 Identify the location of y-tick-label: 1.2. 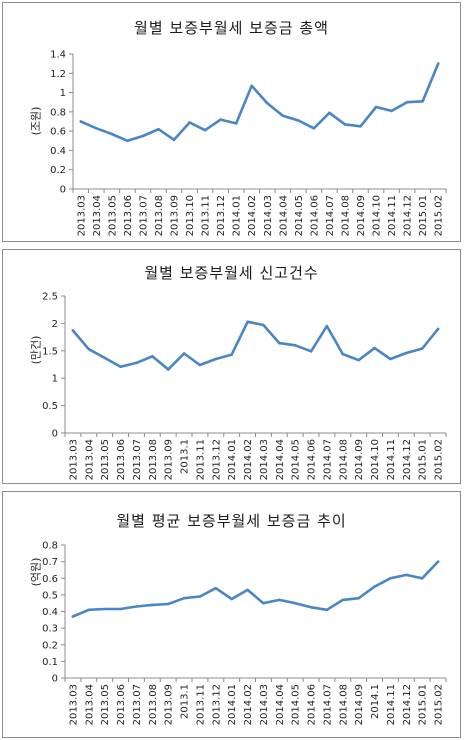
(58, 74).